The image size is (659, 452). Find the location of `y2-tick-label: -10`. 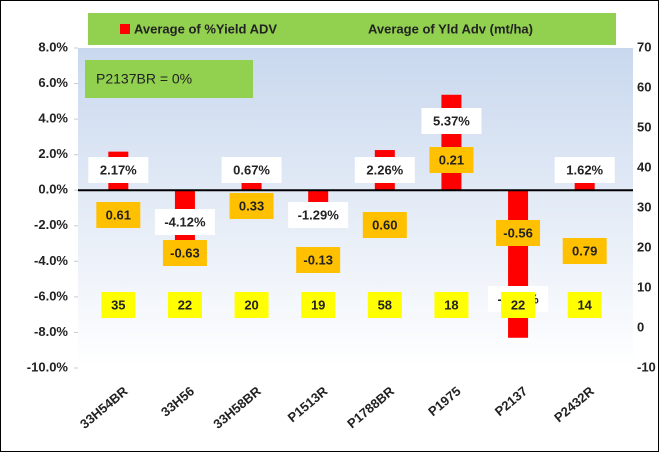

y2-tick-label: -10 is located at coordinates (646, 366).